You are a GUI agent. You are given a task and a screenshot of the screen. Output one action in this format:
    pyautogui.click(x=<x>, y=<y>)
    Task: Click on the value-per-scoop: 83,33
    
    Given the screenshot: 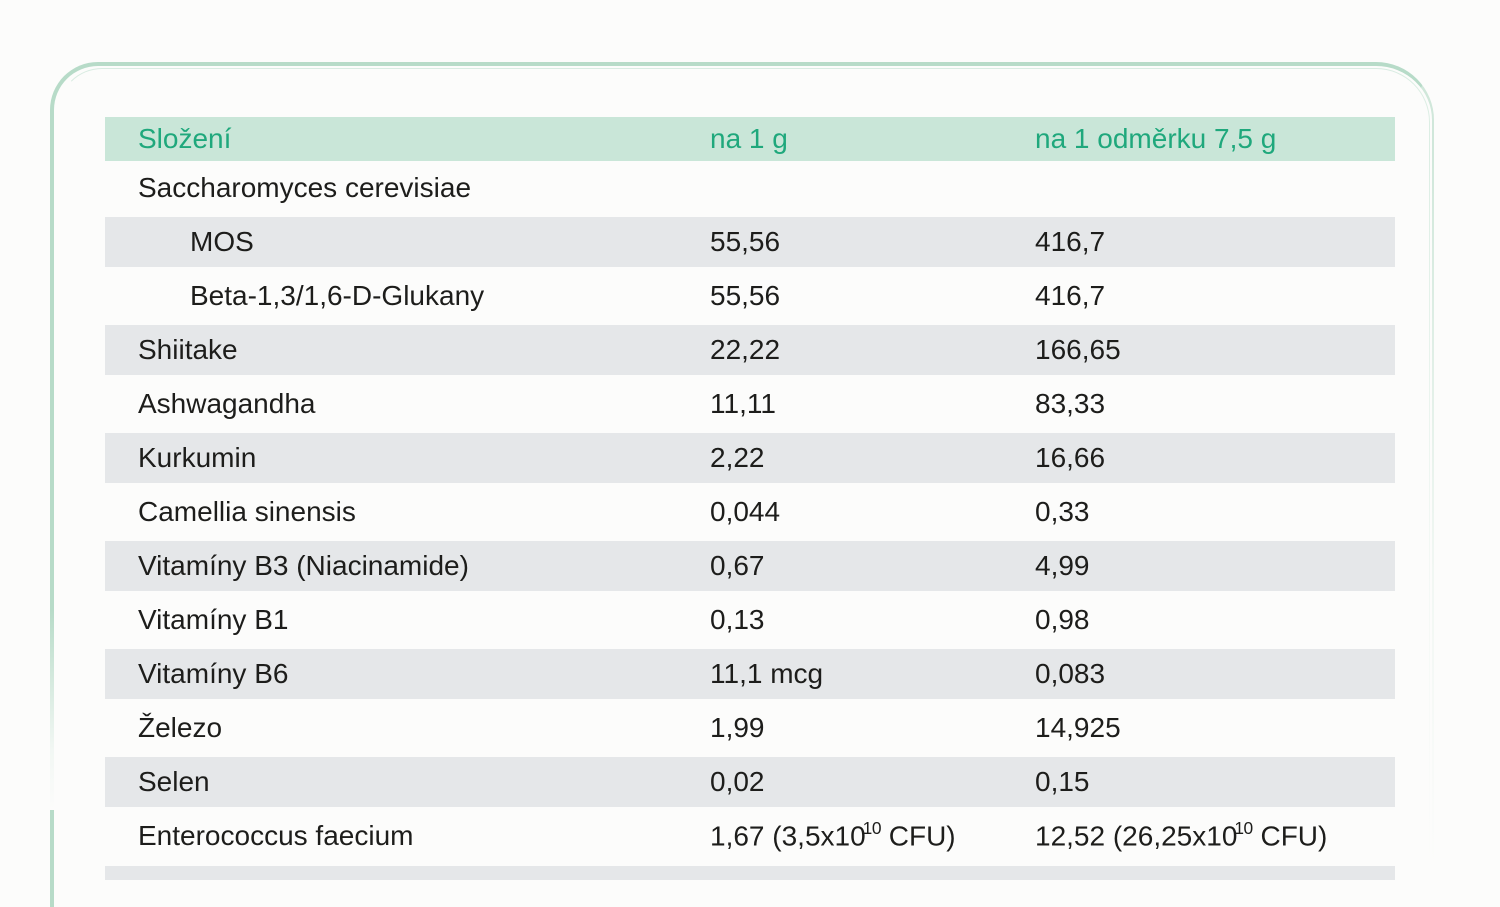 What is the action you would take?
    pyautogui.click(x=1070, y=403)
    